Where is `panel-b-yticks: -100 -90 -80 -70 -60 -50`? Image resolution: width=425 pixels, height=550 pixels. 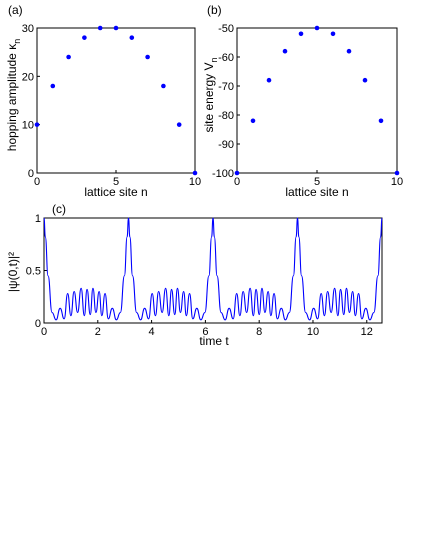 panel-b-yticks: -100 -90 -80 -70 -60 -50 is located at coordinates (226, 101).